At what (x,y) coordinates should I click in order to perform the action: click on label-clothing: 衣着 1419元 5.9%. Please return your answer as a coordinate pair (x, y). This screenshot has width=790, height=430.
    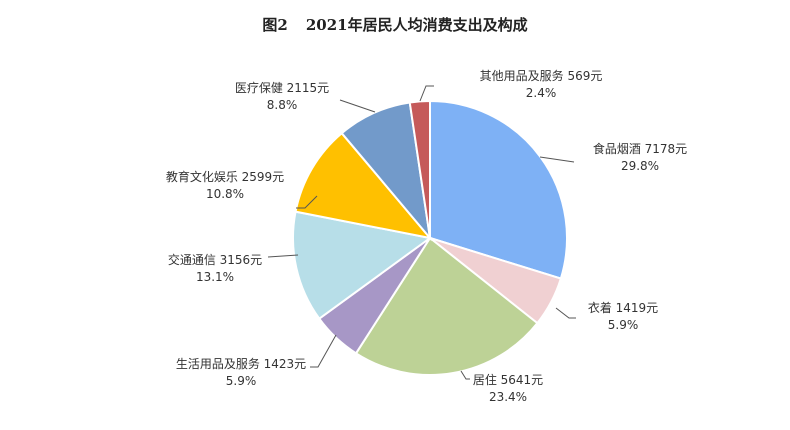
    Looking at the image, I should click on (623, 316).